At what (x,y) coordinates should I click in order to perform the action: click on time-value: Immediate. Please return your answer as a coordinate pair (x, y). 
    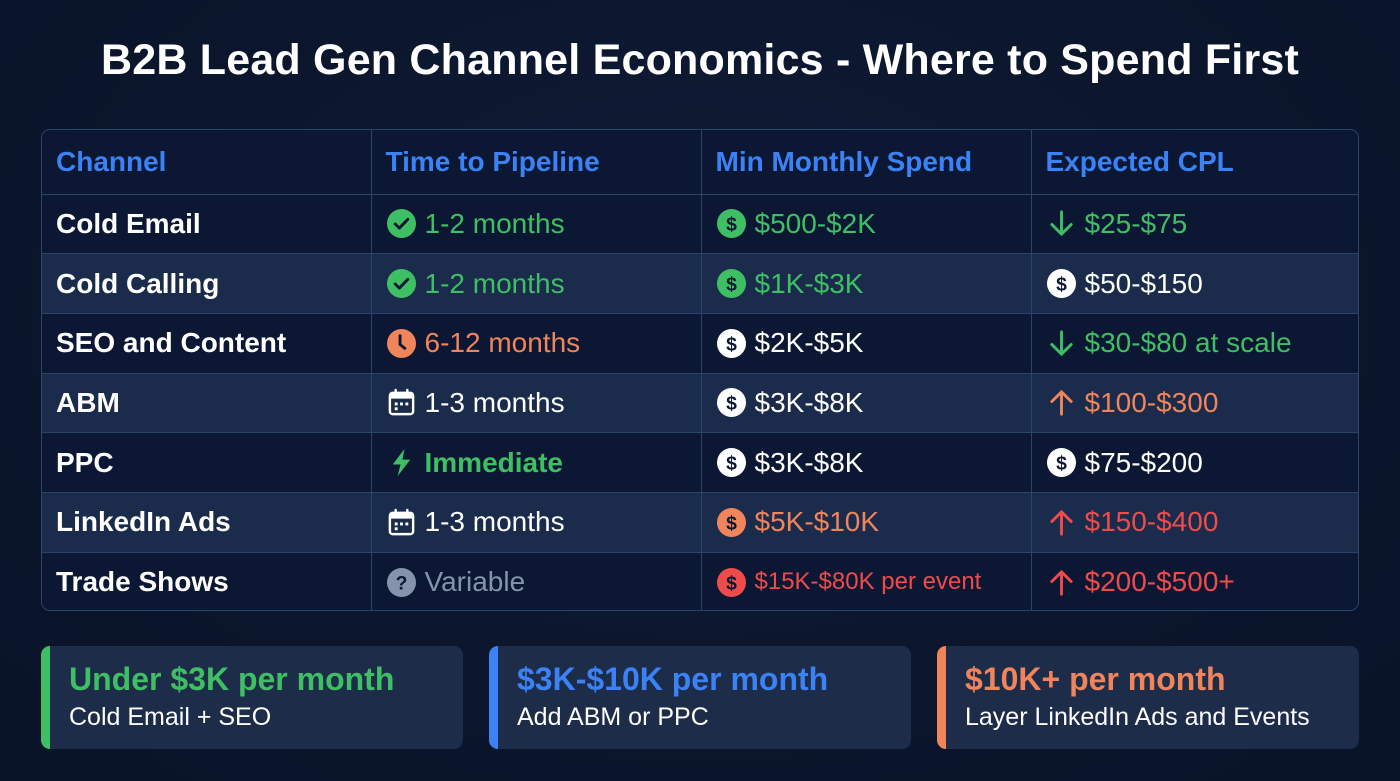
    Looking at the image, I should click on (494, 462).